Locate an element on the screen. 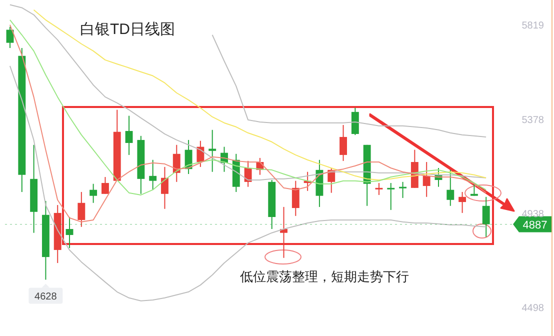 The width and height of the screenshot is (554, 336). text: 白银TD日线图 is located at coordinates (127, 29).